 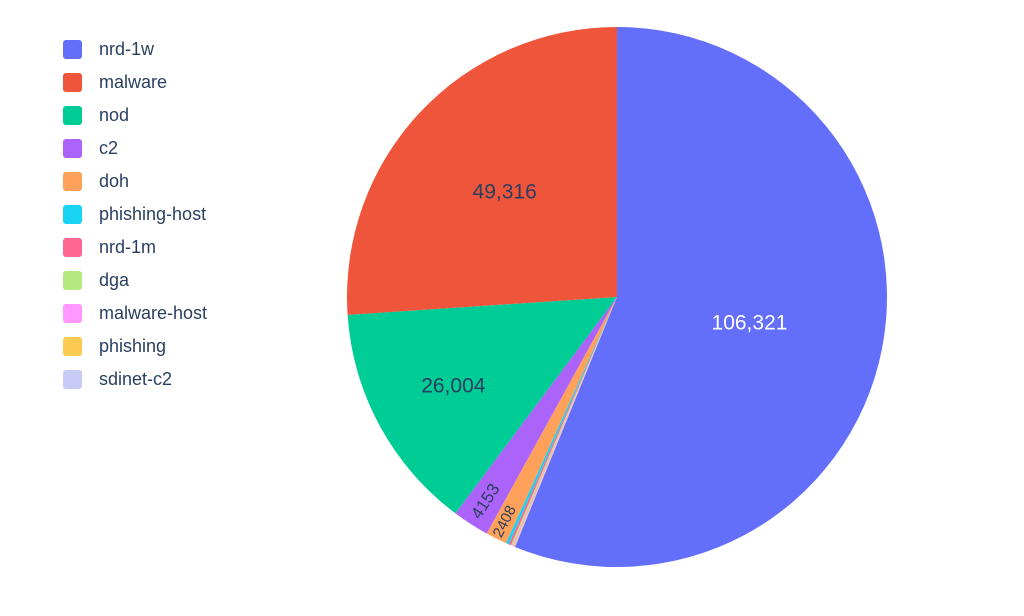 What do you see at coordinates (109, 148) in the screenshot?
I see `legend-label: c2` at bounding box center [109, 148].